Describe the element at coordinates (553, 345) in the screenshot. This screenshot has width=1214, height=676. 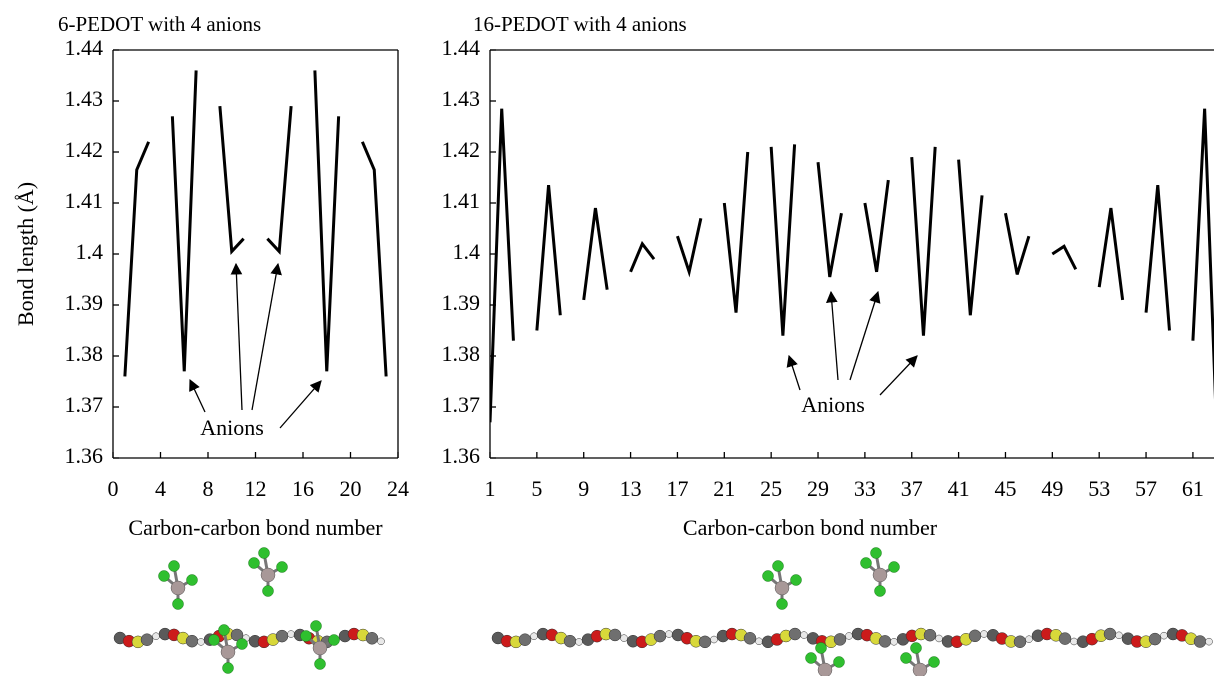
I see `arrows` at that location.